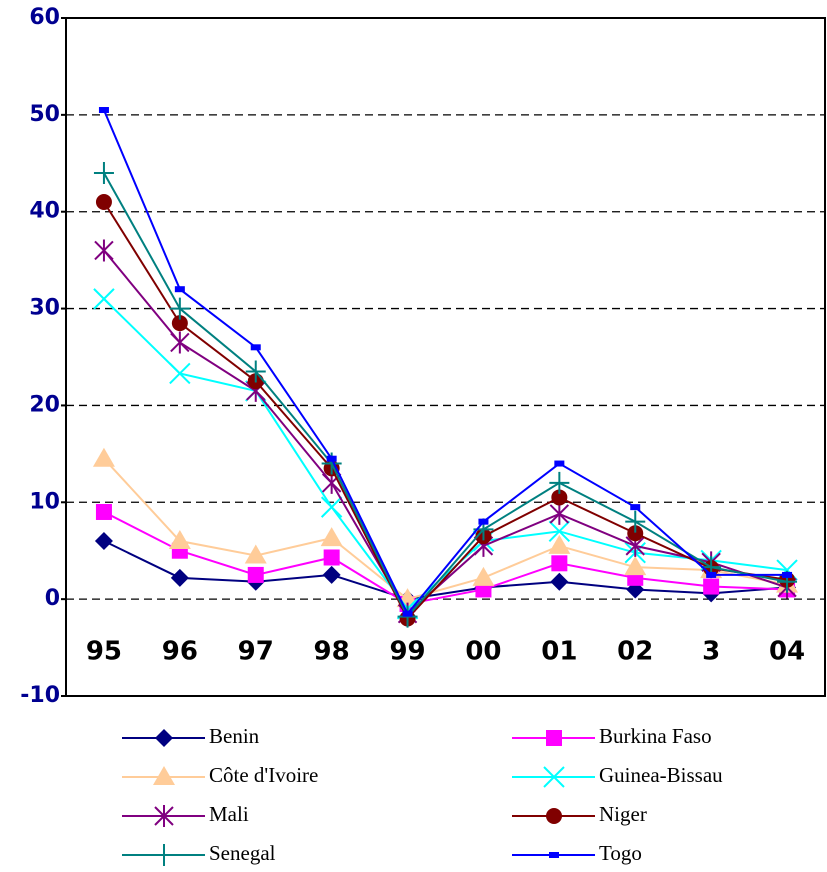 The image size is (827, 872). I want to click on x-tick-label: 02, so click(635, 652).